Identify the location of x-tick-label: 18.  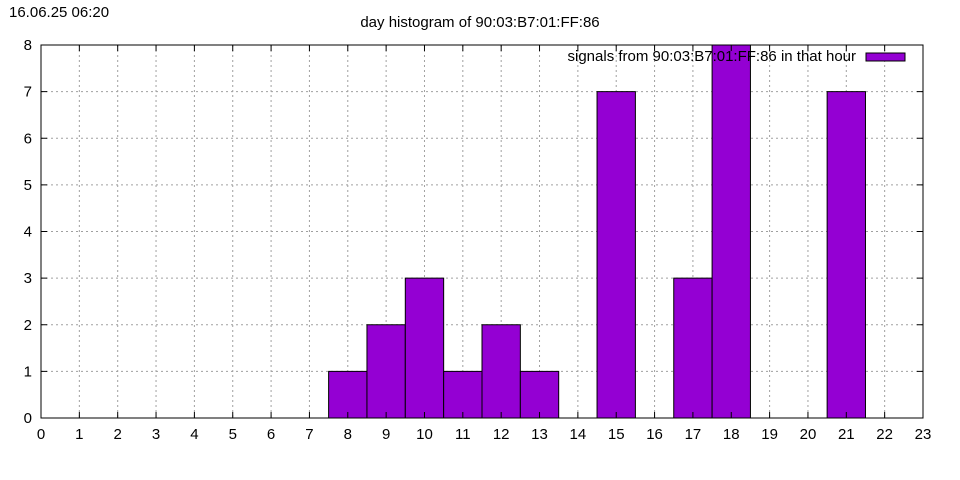
(731, 434).